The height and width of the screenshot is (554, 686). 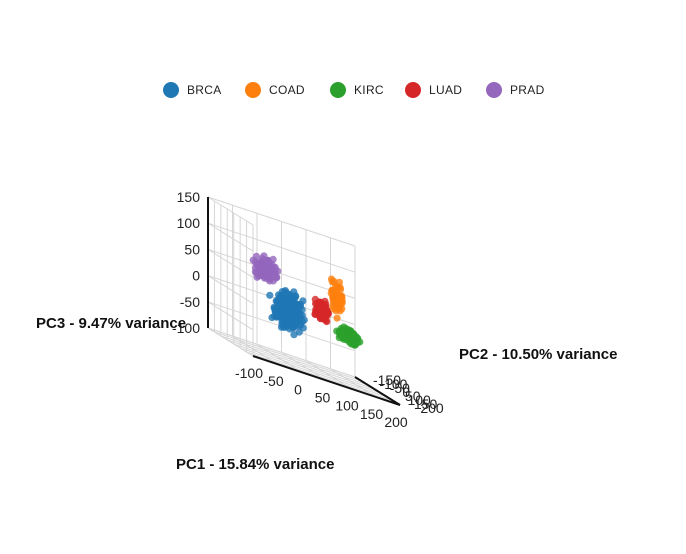 I want to click on legend-swatch-brca, so click(x=171, y=90).